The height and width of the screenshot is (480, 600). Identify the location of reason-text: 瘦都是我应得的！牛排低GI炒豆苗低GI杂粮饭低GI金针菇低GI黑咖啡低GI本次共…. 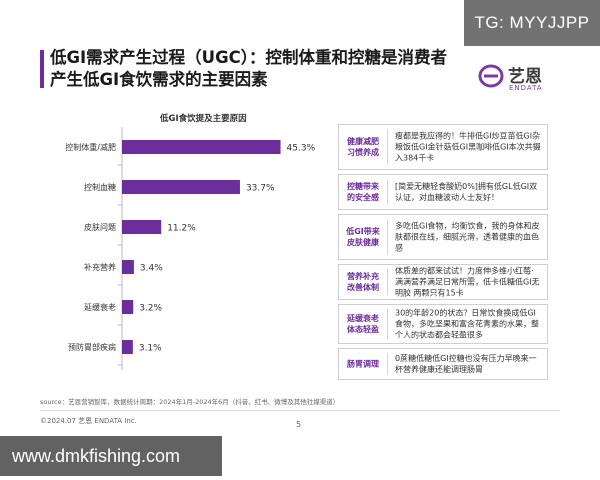
(468, 147).